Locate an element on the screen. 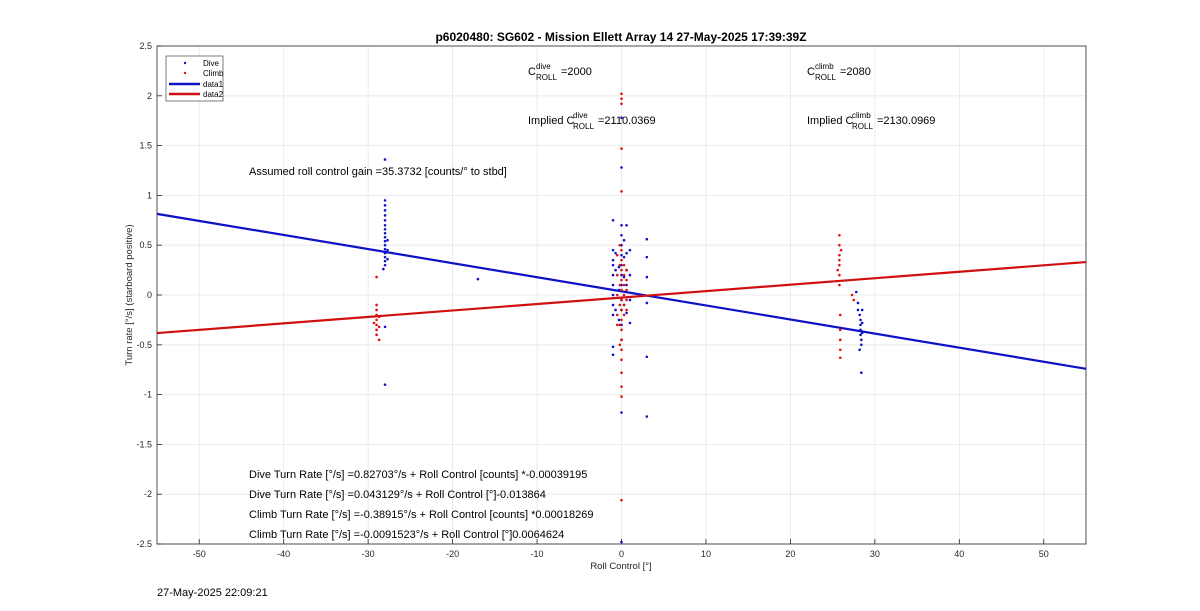  y-tick-label: 2 is located at coordinates (149, 96).